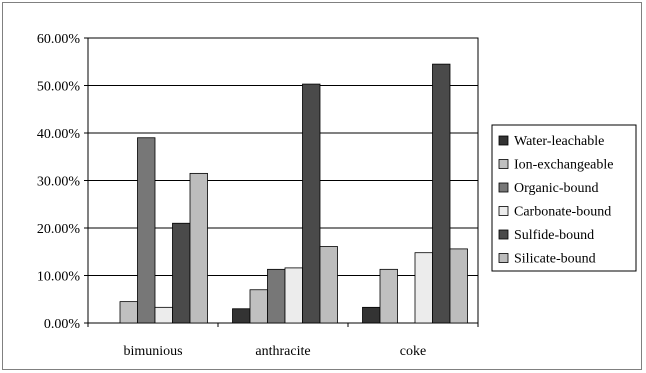 The image size is (646, 373). I want to click on y-tick-label: 60.00%, so click(59, 39).